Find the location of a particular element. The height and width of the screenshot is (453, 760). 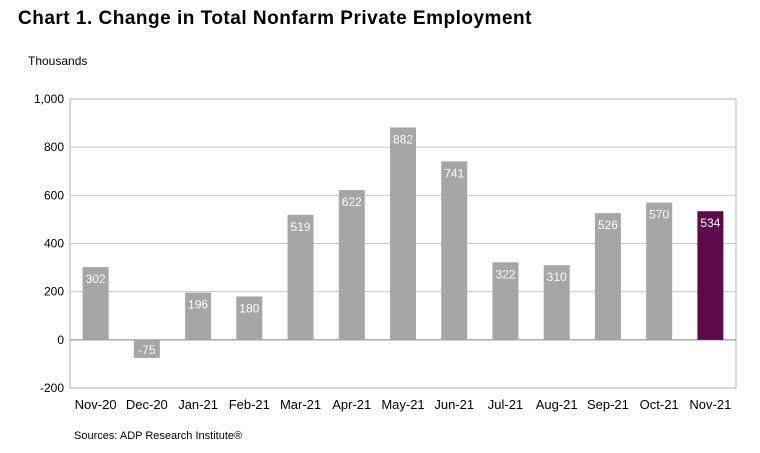

data-label: 526 is located at coordinates (608, 225).